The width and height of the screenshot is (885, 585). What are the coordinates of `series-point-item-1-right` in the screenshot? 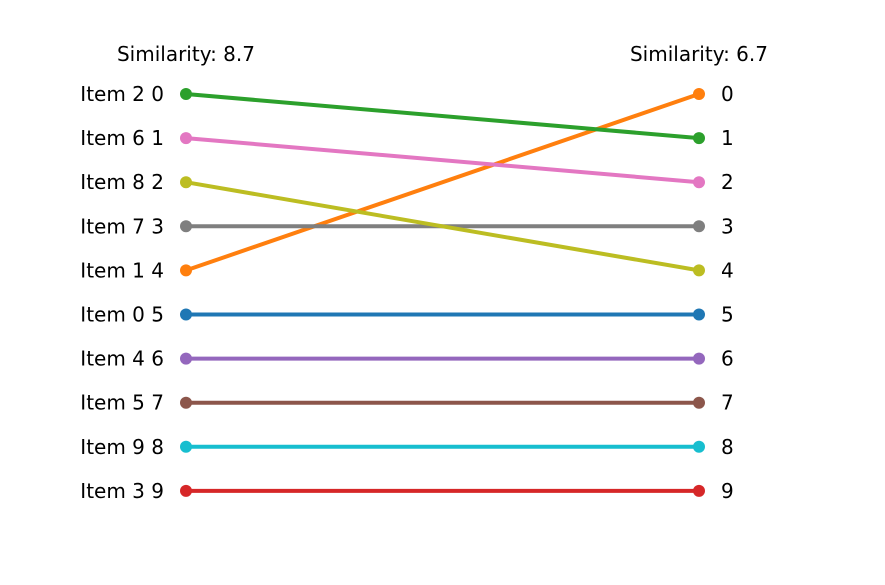 It's located at (699, 94).